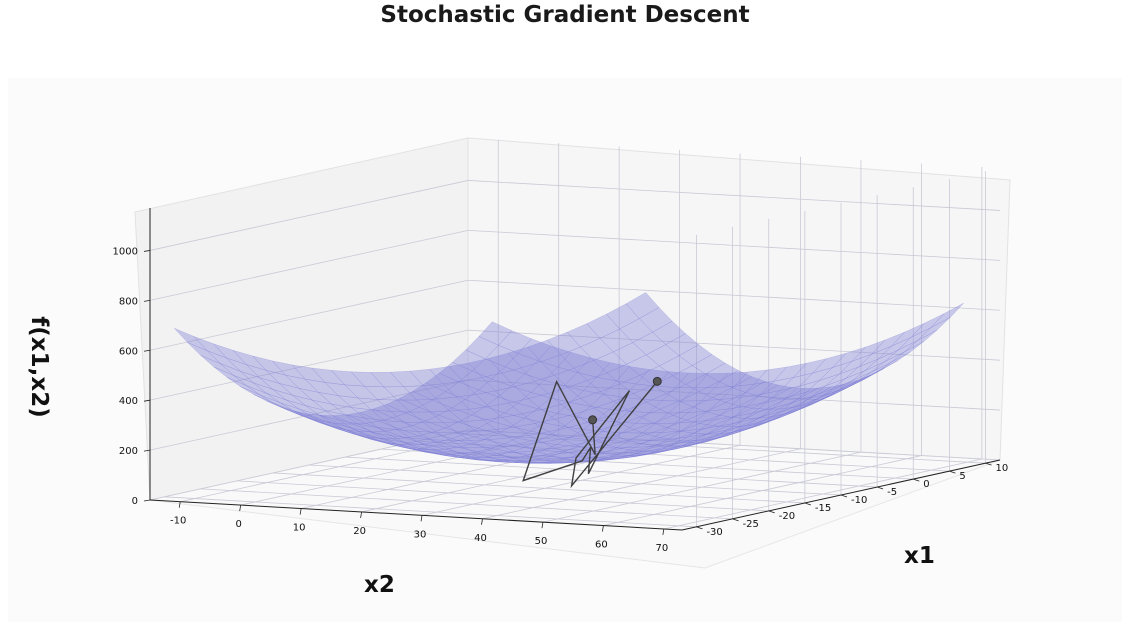 This screenshot has width=1130, height=629. I want to click on x1-tick-mark, so click(844, 496).